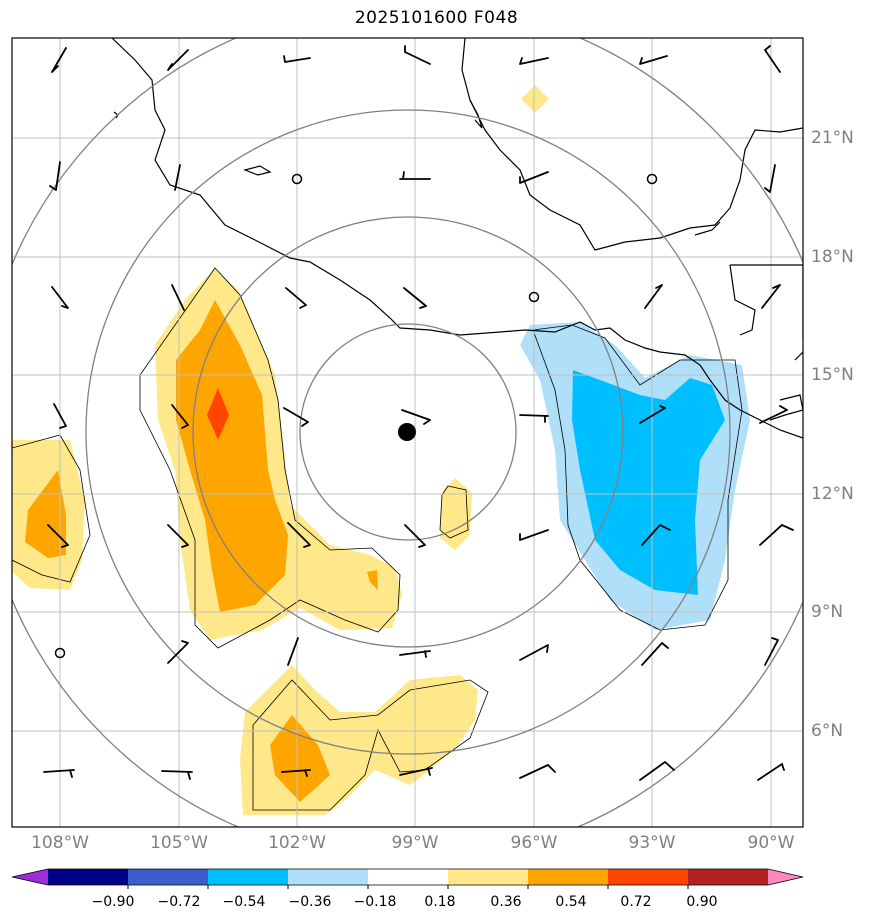  Describe the element at coordinates (652, 843) in the screenshot. I see `lon-label-93w: 93°W` at that location.